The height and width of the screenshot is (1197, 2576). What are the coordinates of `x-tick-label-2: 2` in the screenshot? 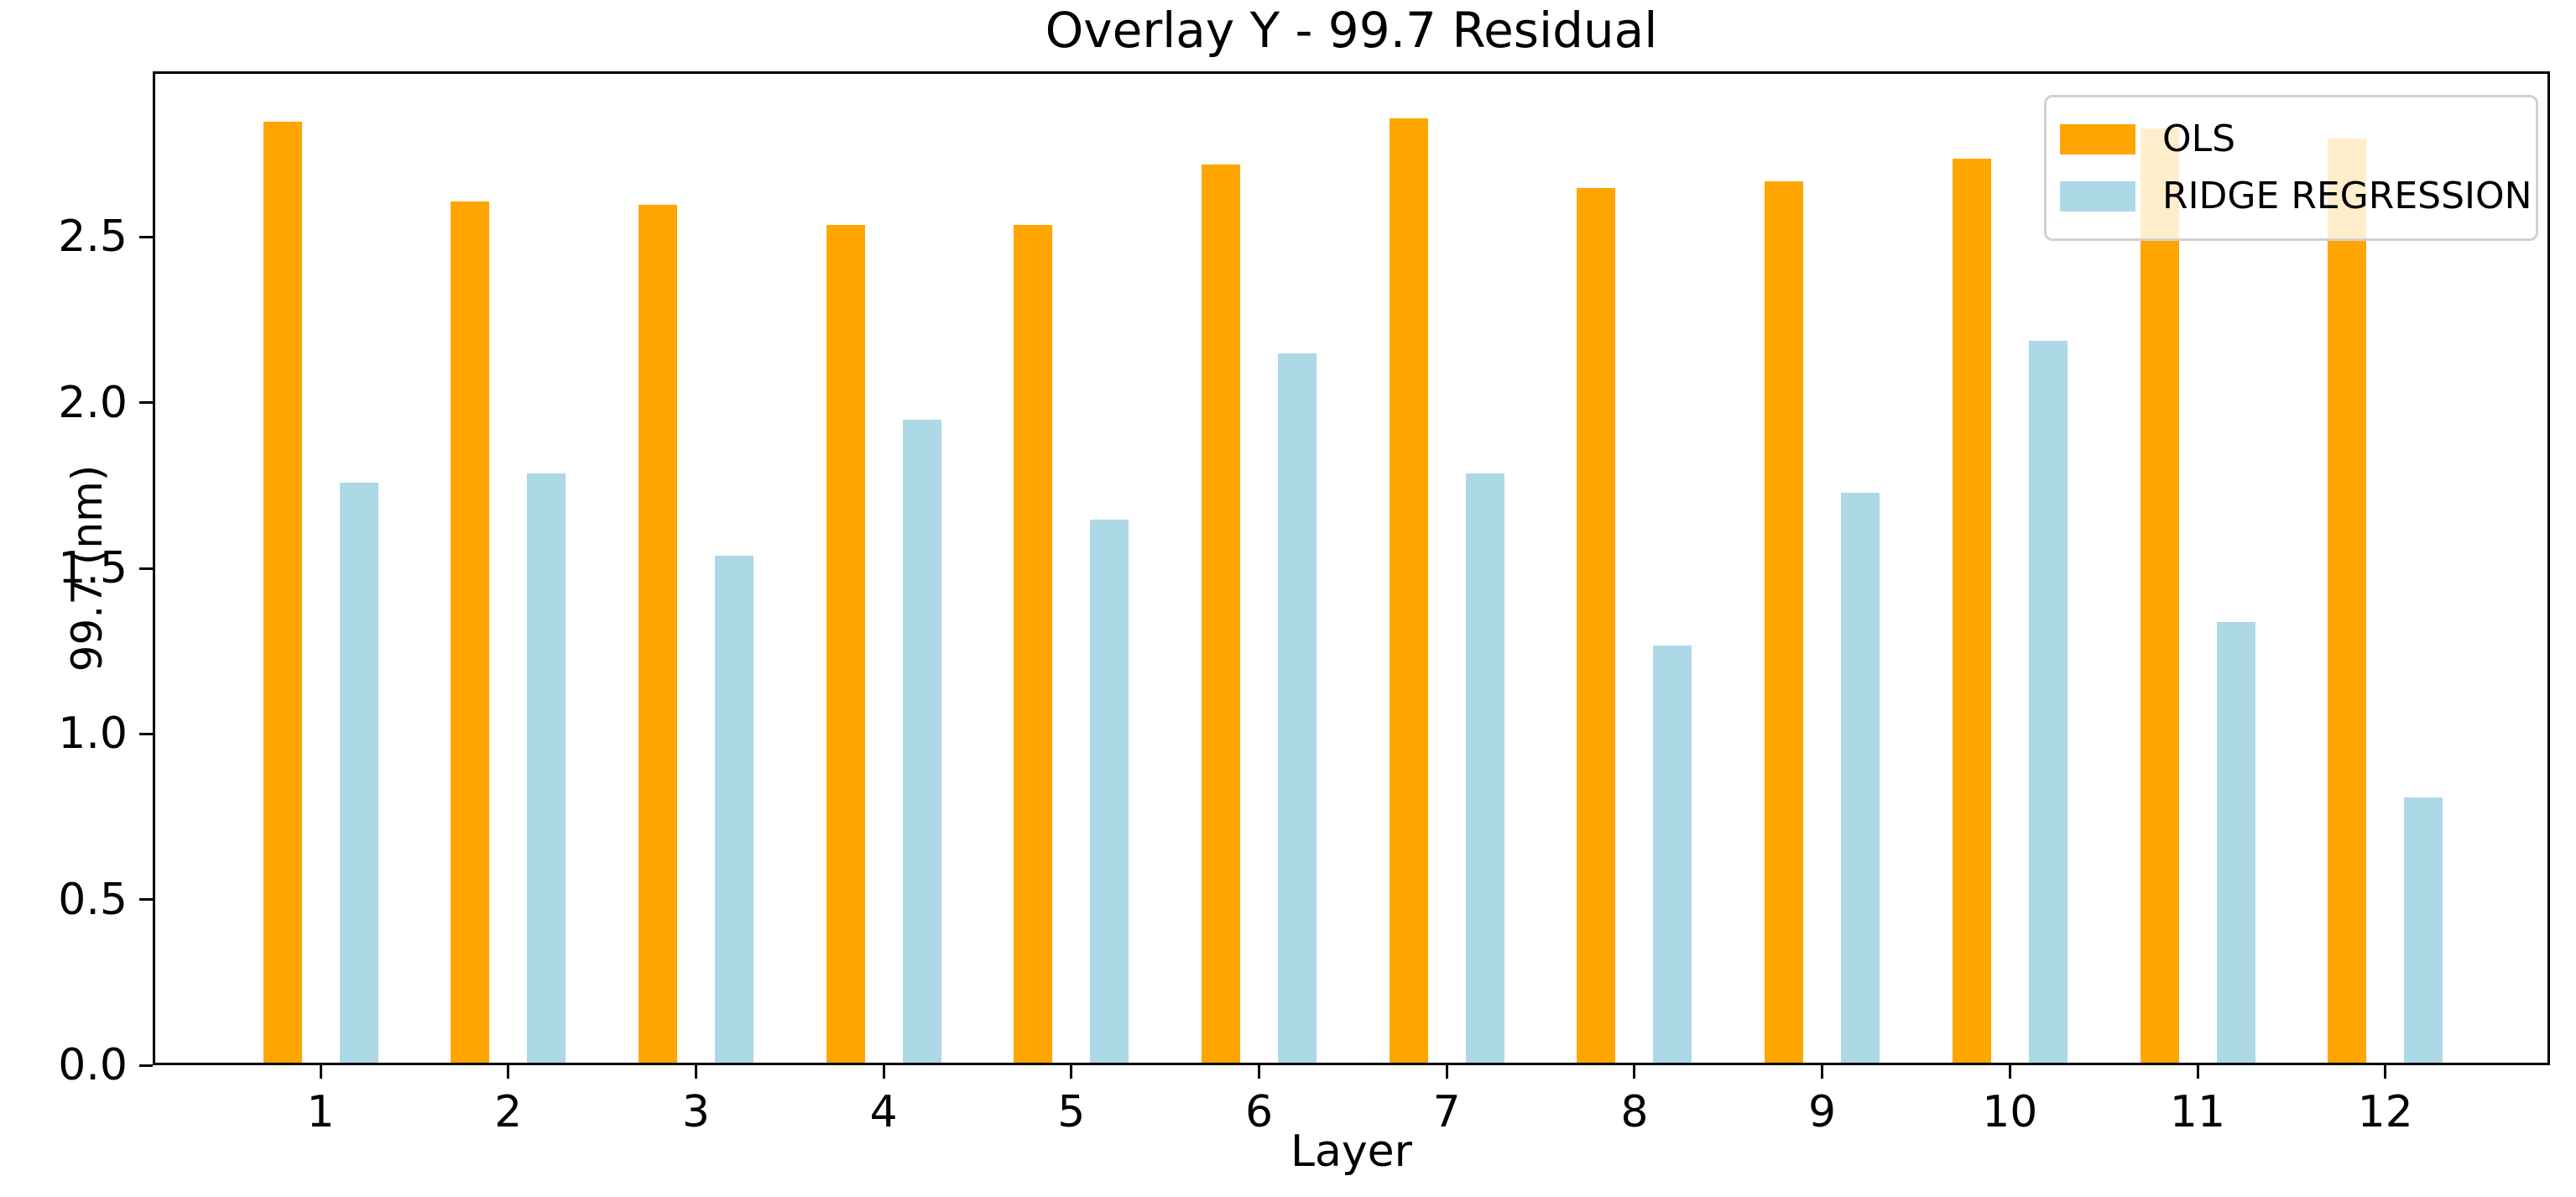 It's located at (508, 1112).